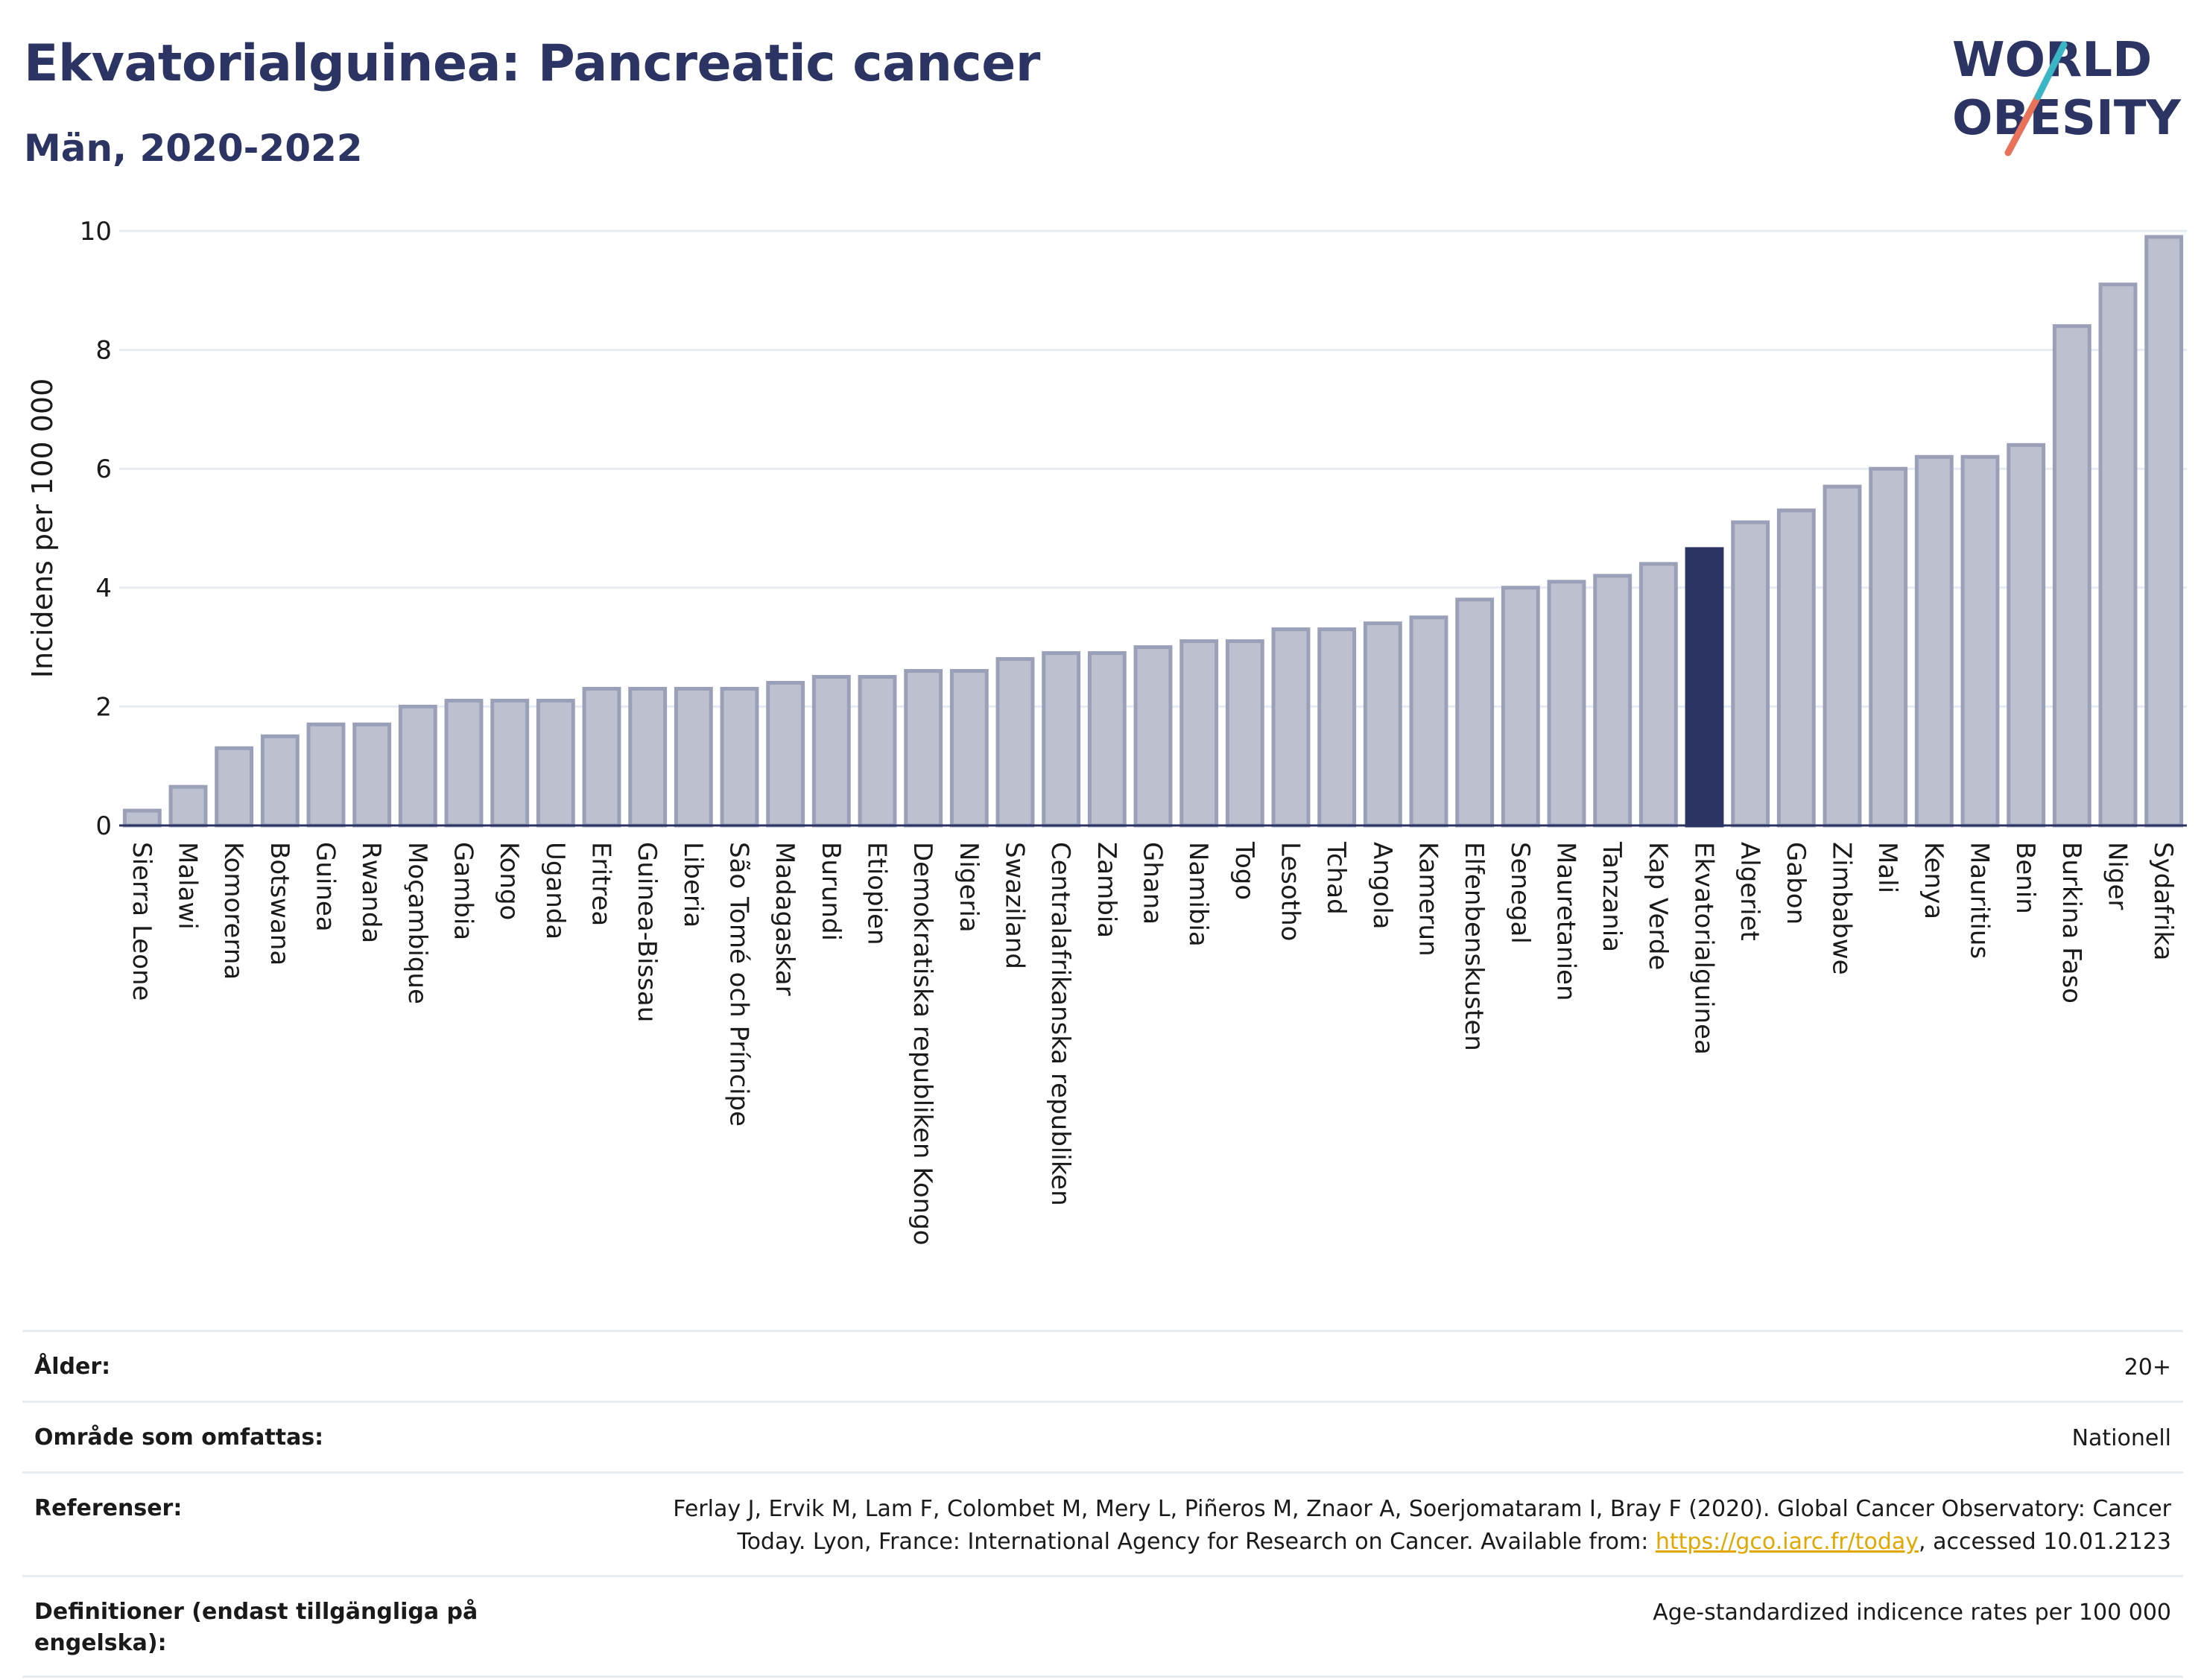  What do you see at coordinates (188, 886) in the screenshot?
I see `x-tick-label: Malawi` at bounding box center [188, 886].